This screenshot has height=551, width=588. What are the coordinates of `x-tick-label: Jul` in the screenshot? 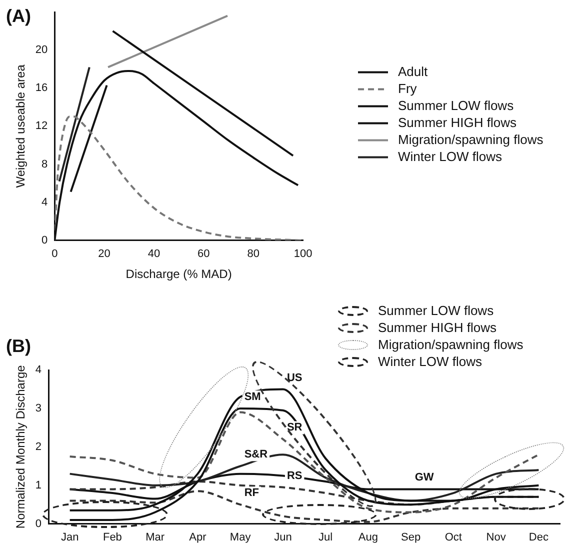 It's located at (325, 537).